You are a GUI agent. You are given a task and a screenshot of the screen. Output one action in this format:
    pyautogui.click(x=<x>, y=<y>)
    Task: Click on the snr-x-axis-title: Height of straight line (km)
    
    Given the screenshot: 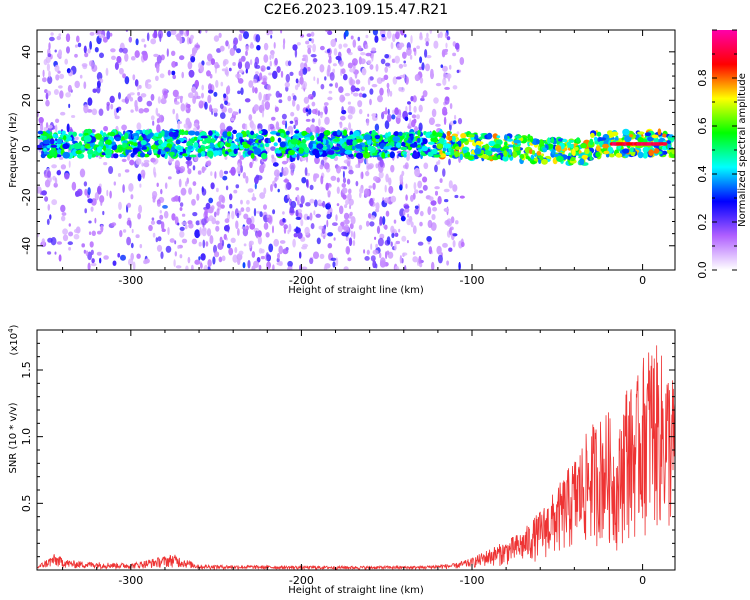 What is the action you would take?
    pyautogui.click(x=356, y=590)
    